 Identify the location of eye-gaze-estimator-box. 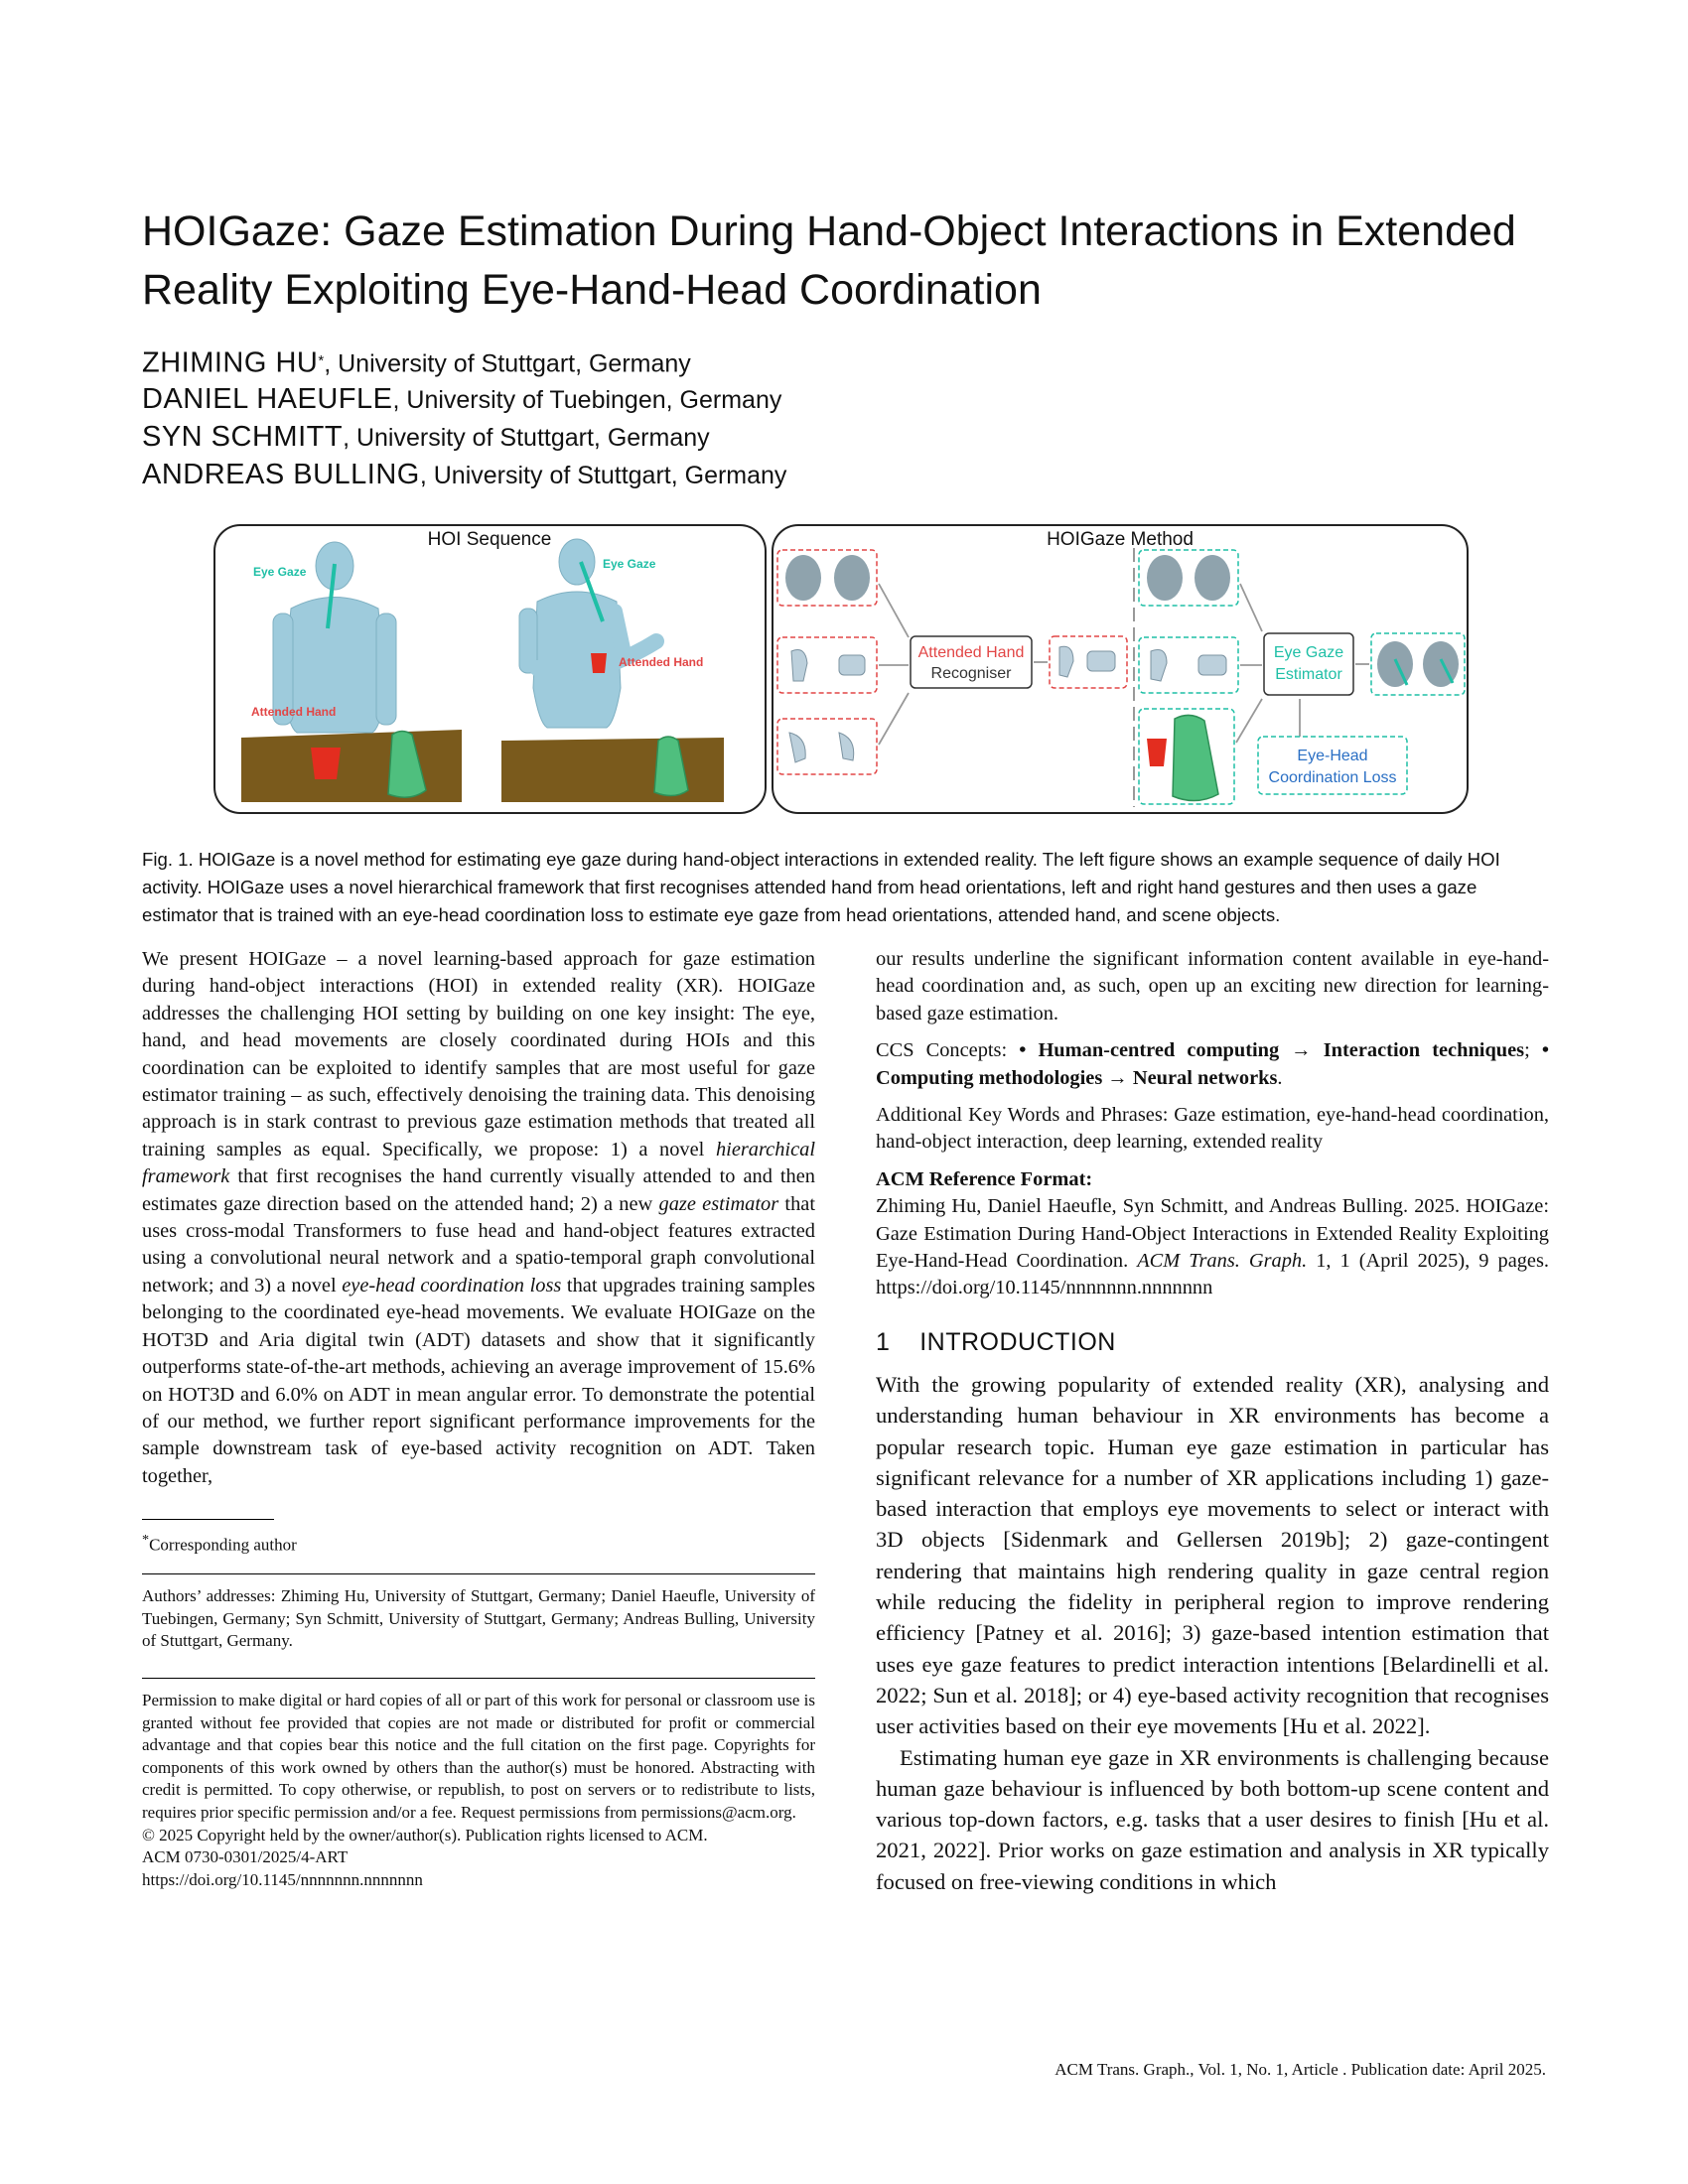
(1308, 664).